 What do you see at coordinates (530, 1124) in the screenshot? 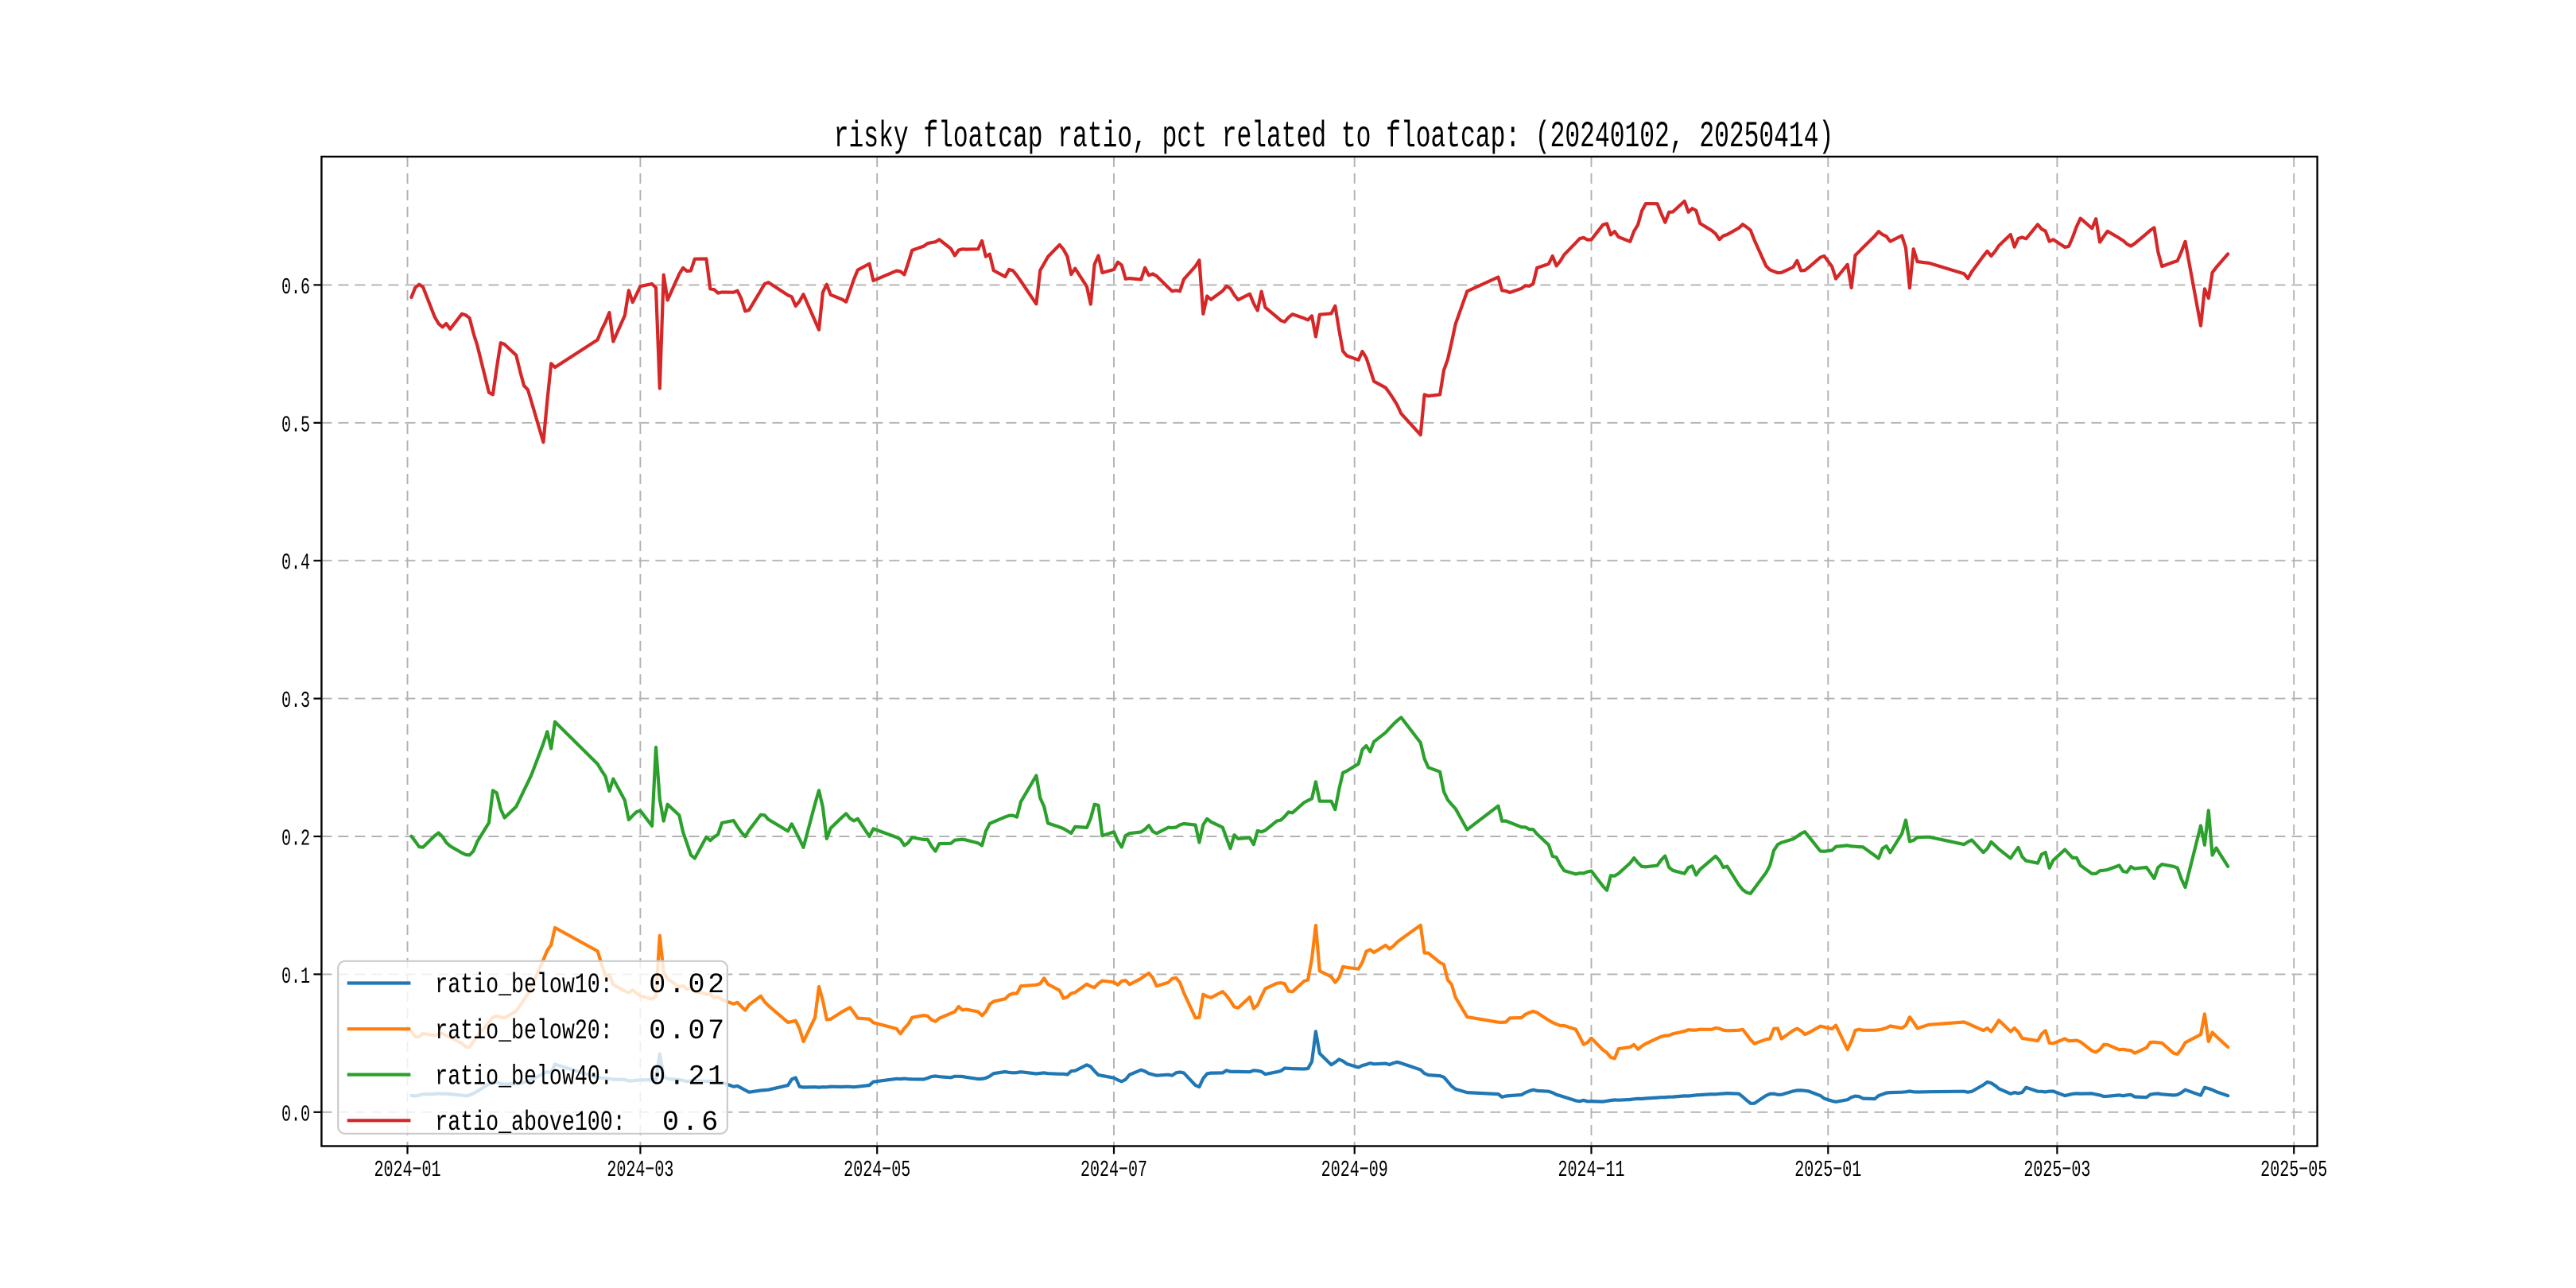
I see `svg-text: ratio_above100:` at bounding box center [530, 1124].